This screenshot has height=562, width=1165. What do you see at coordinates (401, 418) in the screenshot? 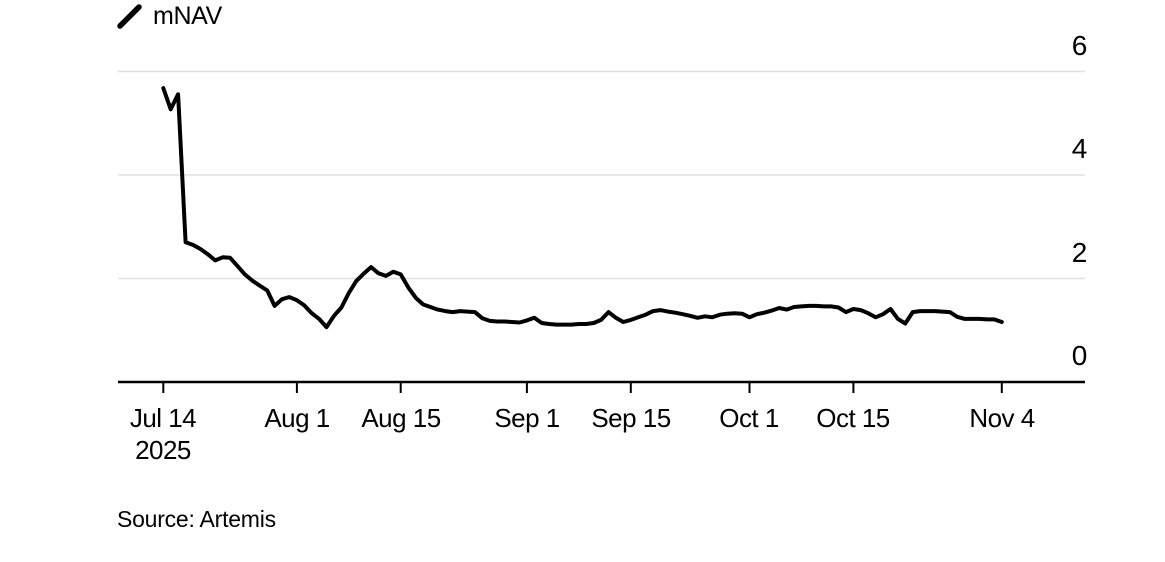
I see `x-axis-label: Aug 15` at bounding box center [401, 418].